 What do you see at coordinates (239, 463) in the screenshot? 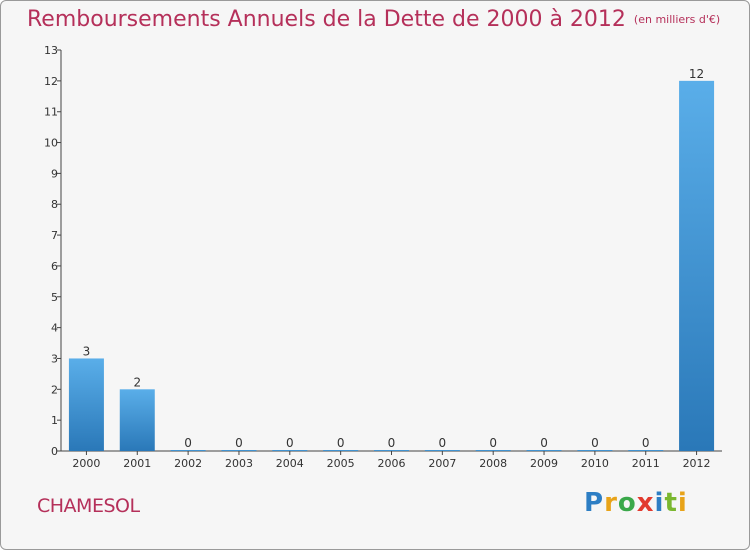
I see `x-tick-label: 2003` at bounding box center [239, 463].